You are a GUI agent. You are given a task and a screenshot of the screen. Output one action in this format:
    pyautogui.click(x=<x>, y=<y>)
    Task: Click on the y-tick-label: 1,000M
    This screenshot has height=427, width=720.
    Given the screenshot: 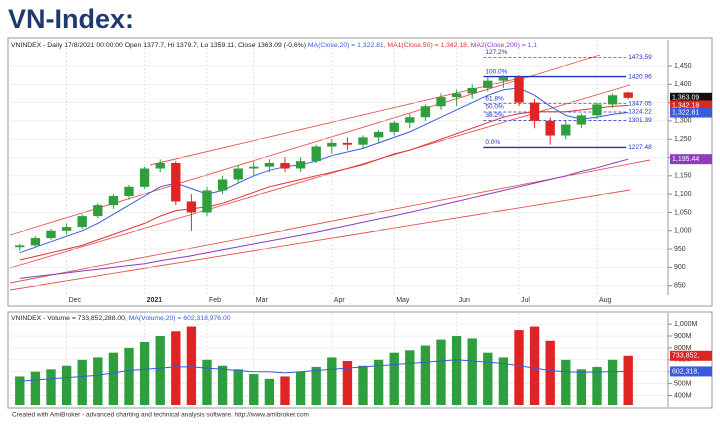 What is the action you would take?
    pyautogui.click(x=686, y=324)
    